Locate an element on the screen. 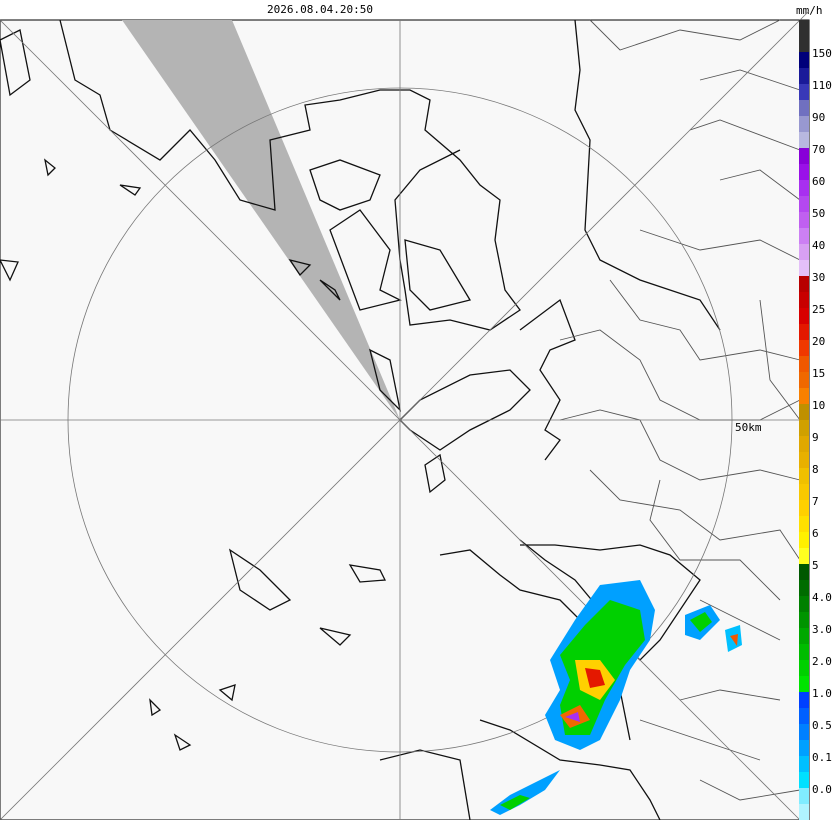 The image size is (835, 824). legend-label: 4.0 is located at coordinates (822, 597).